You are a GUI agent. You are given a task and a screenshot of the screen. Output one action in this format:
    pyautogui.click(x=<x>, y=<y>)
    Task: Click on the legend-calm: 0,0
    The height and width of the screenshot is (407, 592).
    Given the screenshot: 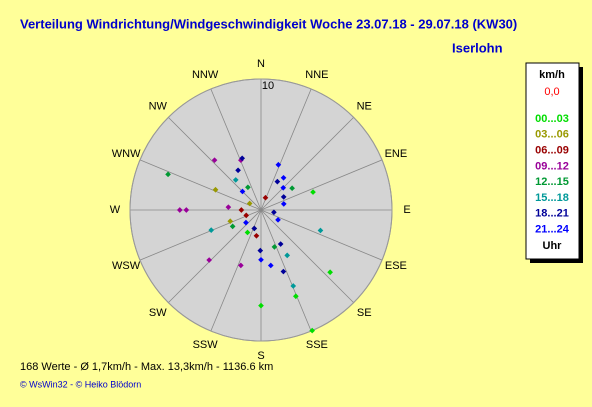 What is the action you would take?
    pyautogui.click(x=551, y=92)
    